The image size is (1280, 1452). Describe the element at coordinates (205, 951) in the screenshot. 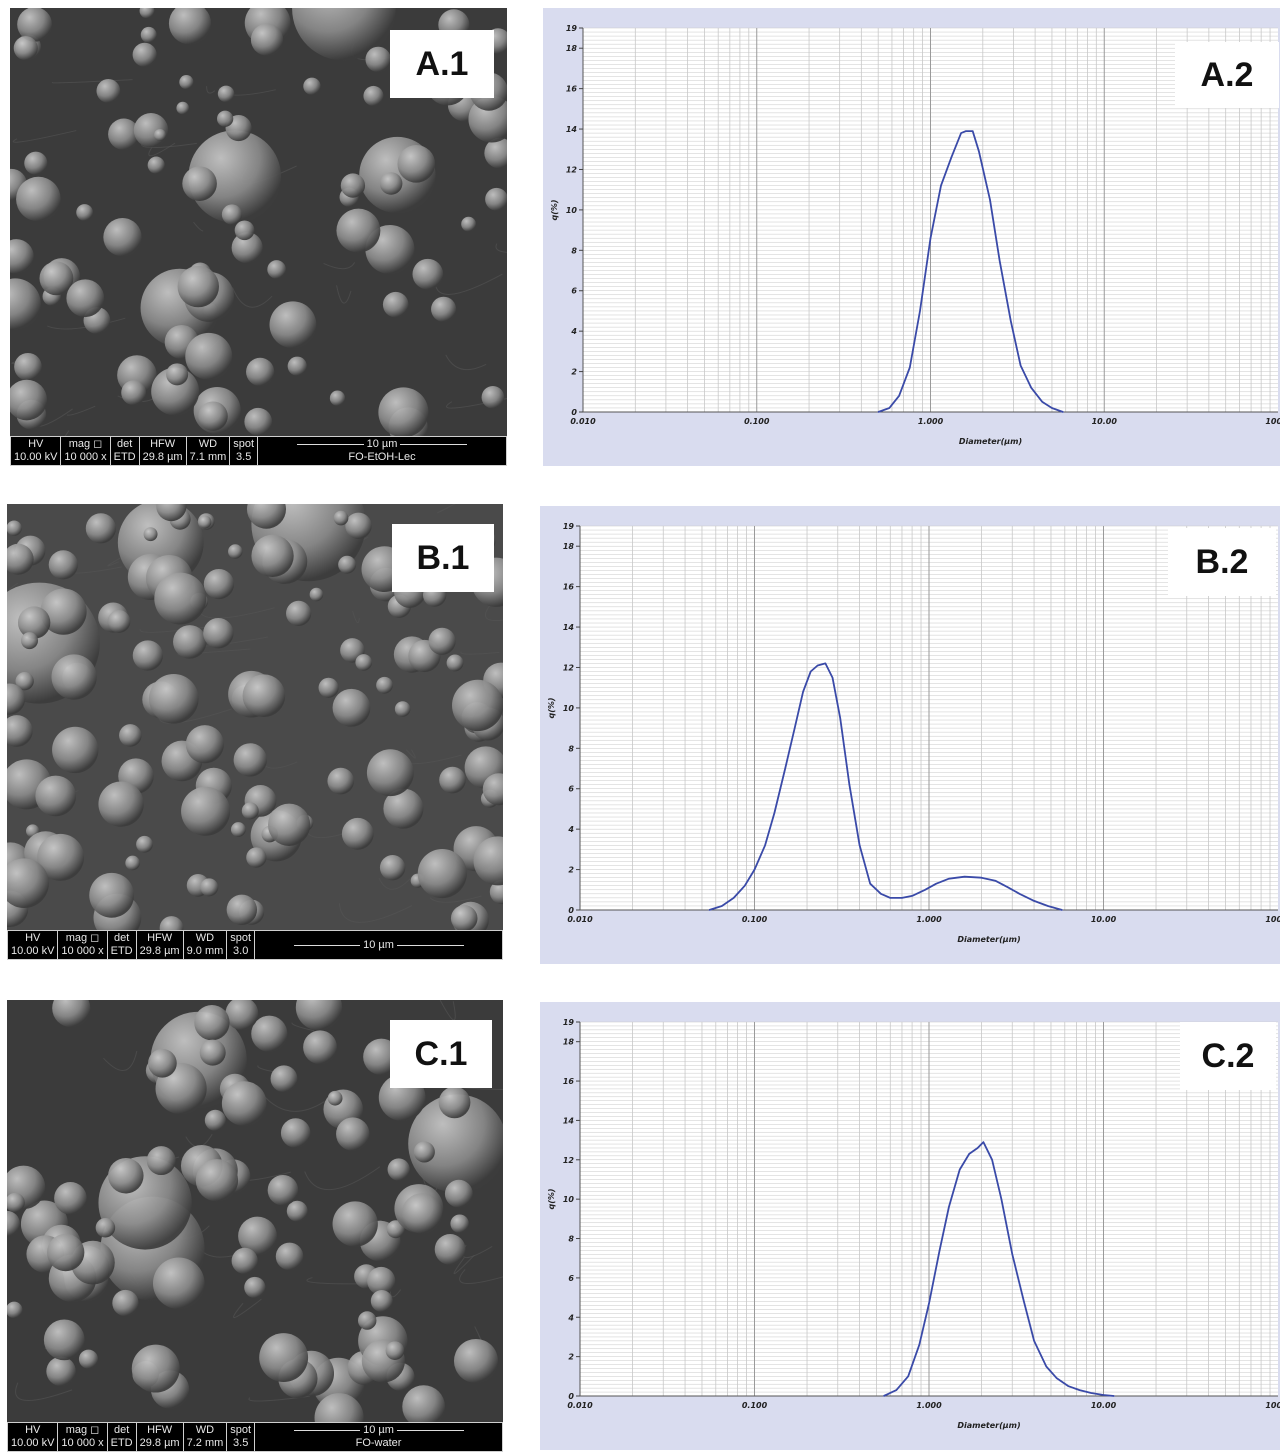

I see `wd-value: 9.0 mm` at that location.